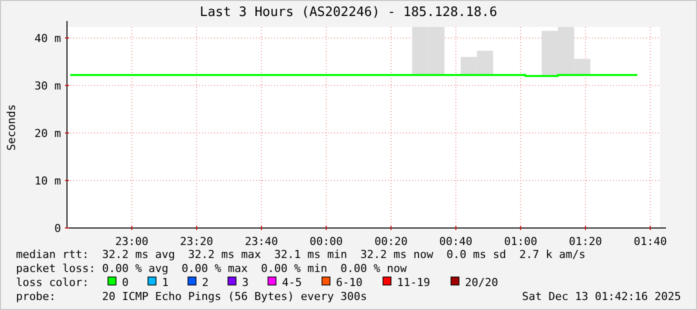  I want to click on x-tick-label: 23:40, so click(261, 241).